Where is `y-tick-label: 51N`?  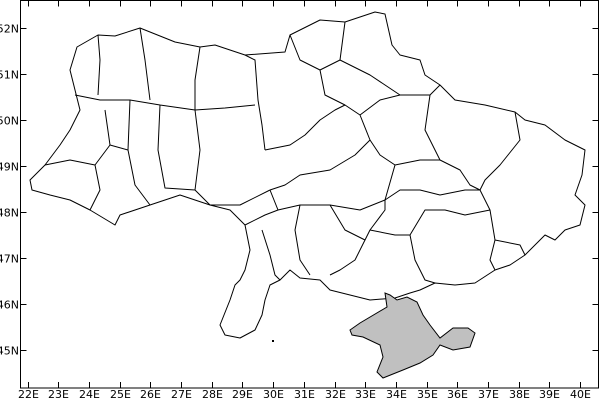 y-tick-label: 51N is located at coordinates (9, 75).